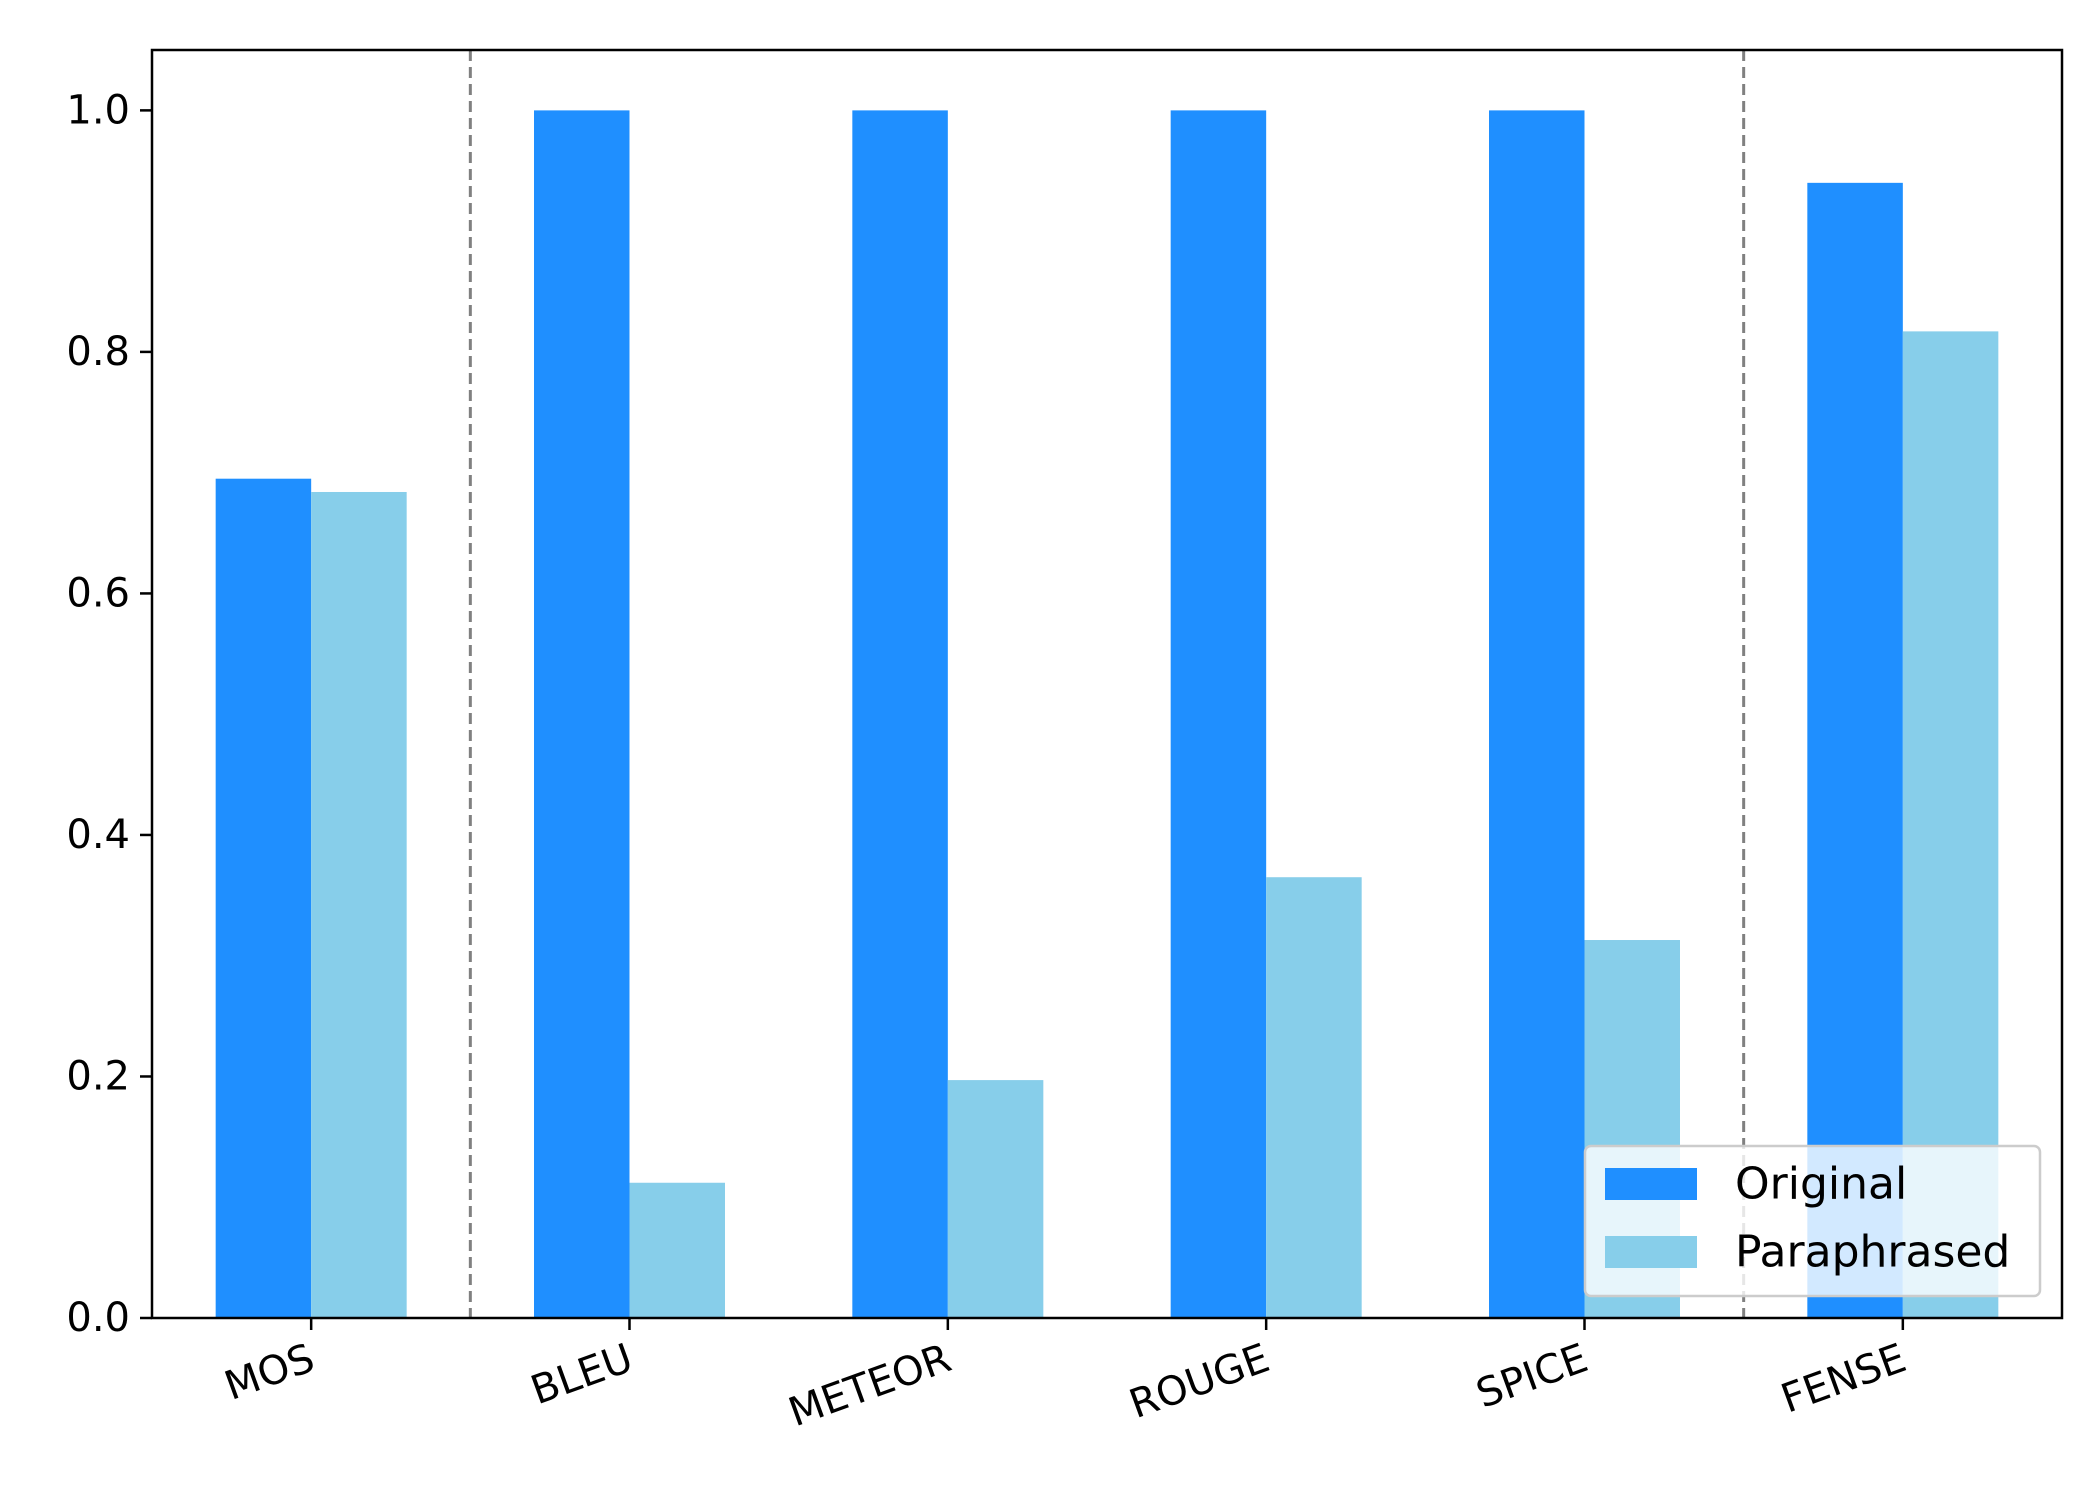 Image resolution: width=2100 pixels, height=1500 pixels. I want to click on legend-box, so click(1812, 1221).